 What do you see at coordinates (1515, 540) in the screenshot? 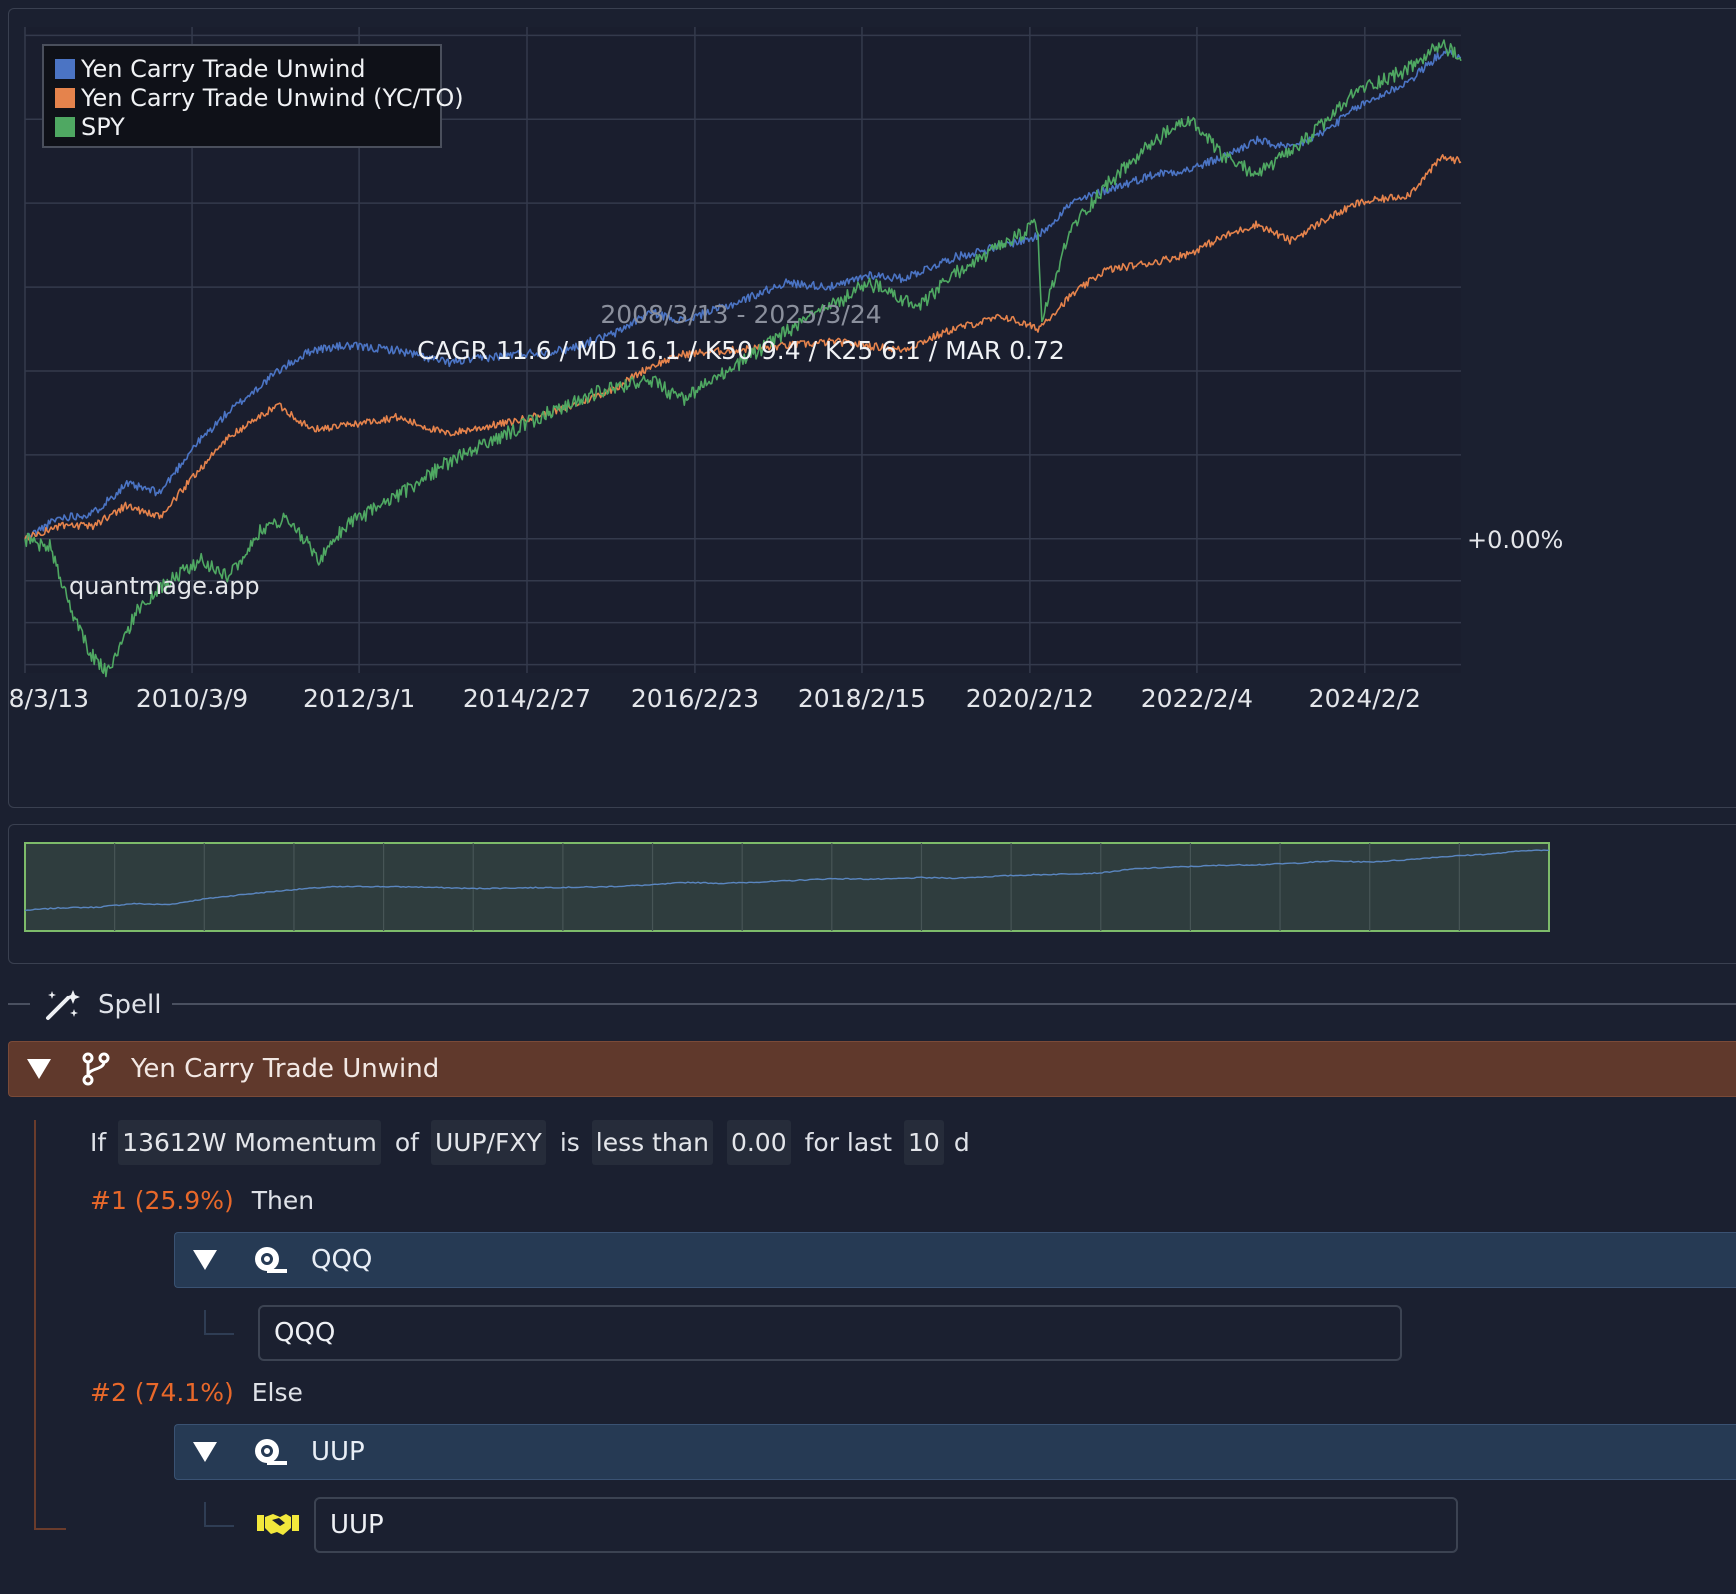
I see `y-axis-label: +0.00%` at bounding box center [1515, 540].